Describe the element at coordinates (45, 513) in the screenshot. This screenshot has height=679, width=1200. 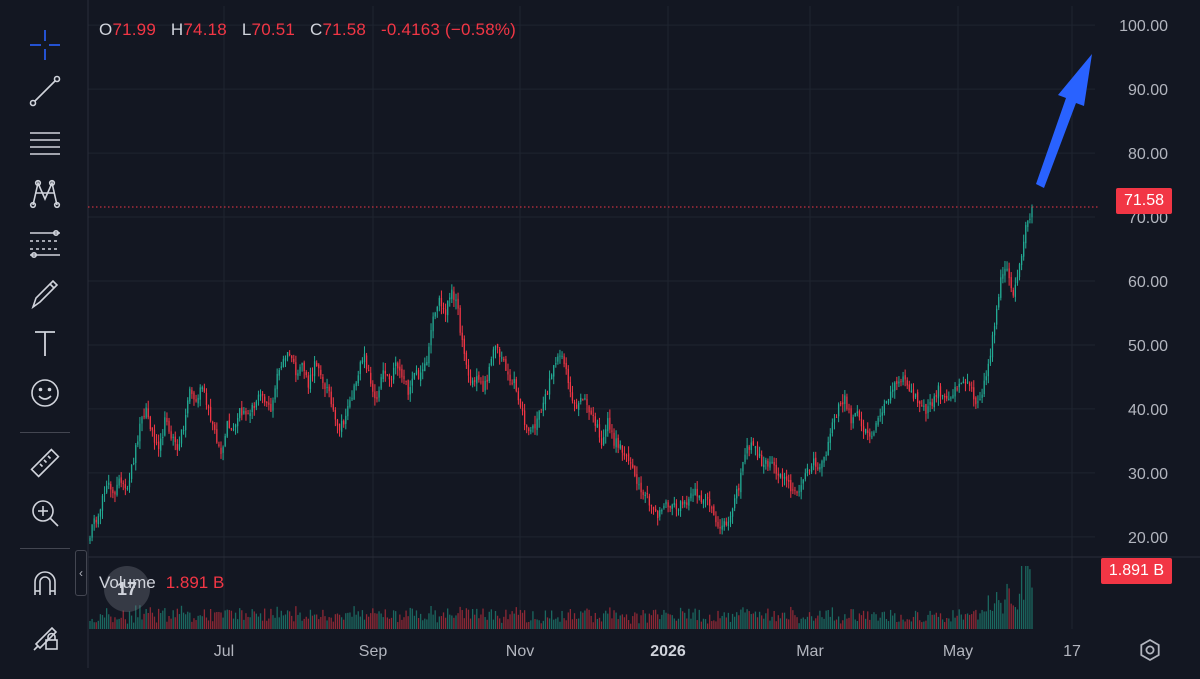
I see `zoom-in-icon` at that location.